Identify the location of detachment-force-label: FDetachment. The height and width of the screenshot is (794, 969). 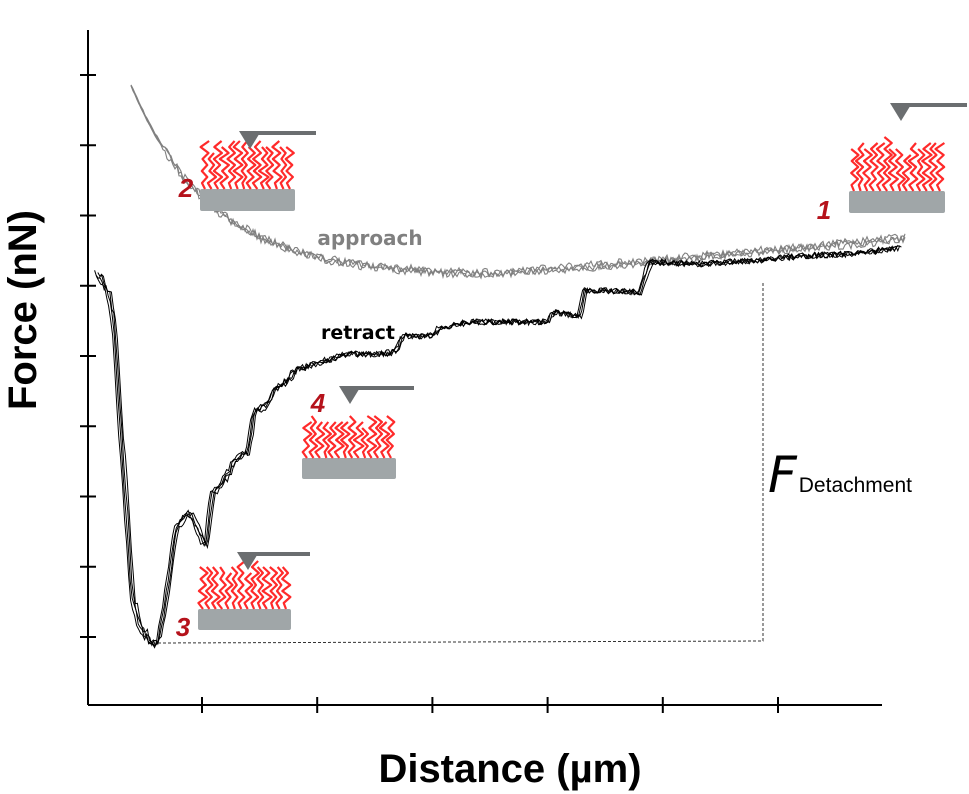
(840, 475).